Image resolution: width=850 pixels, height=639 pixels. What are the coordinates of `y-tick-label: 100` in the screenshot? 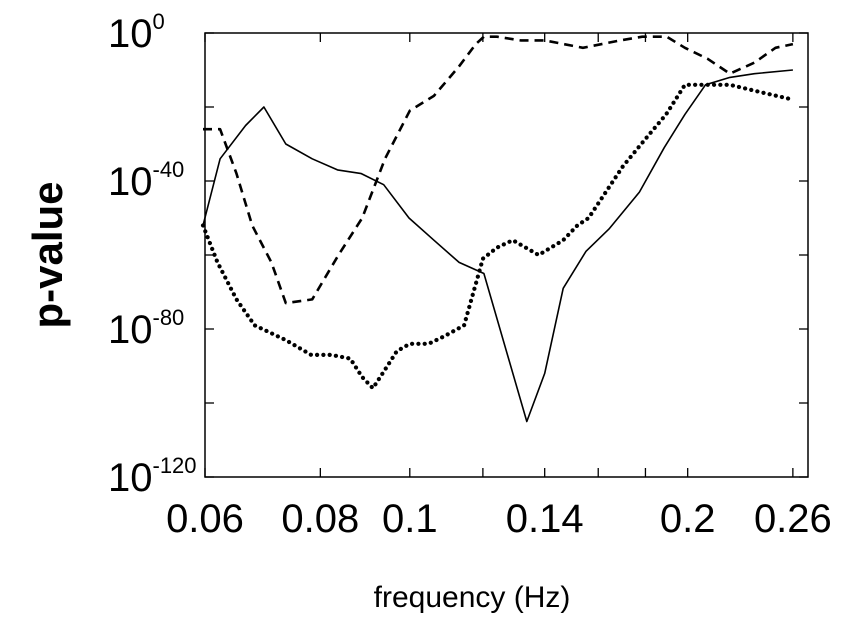 It's located at (136, 32).